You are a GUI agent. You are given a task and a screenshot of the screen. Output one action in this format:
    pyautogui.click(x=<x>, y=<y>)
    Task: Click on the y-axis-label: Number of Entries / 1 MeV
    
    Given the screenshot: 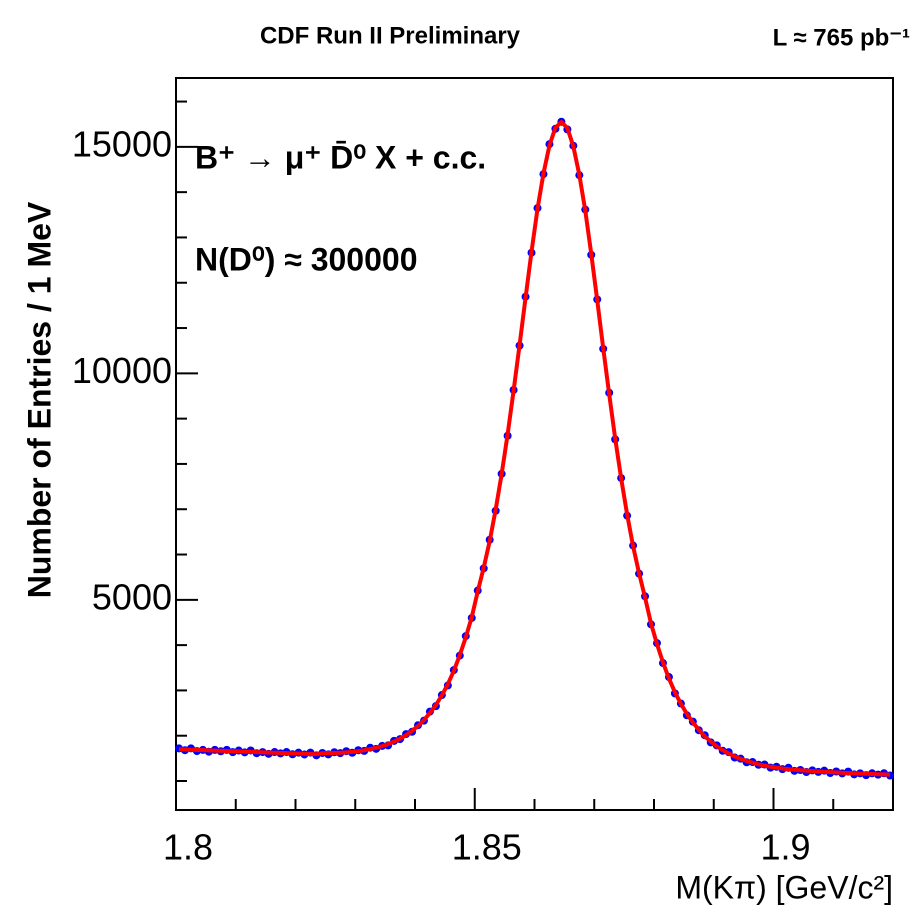 What is the action you would take?
    pyautogui.click(x=39, y=399)
    